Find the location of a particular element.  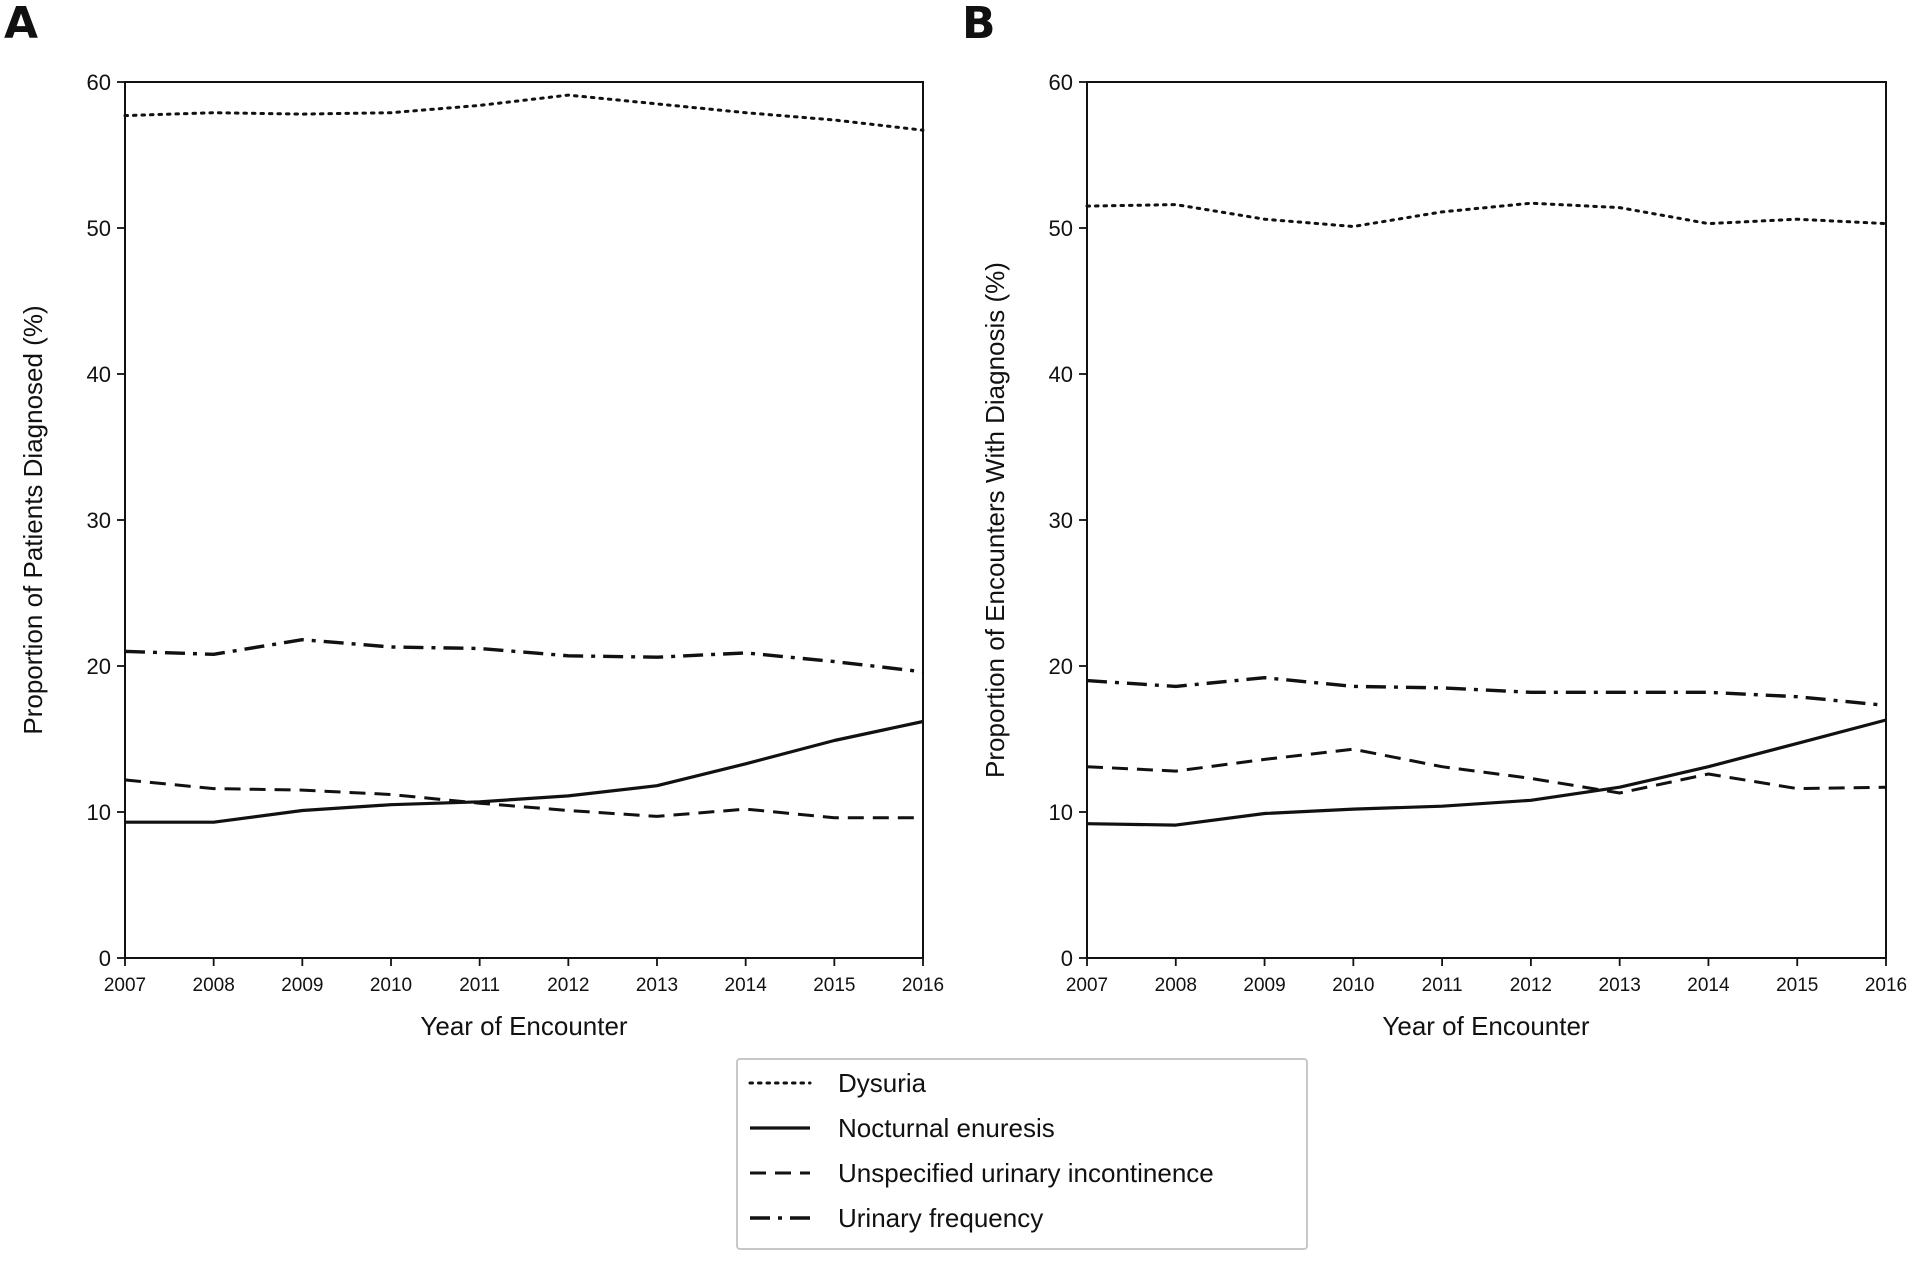

series-line-unspecified-urinary-incontinence-b is located at coordinates (1486, 771).